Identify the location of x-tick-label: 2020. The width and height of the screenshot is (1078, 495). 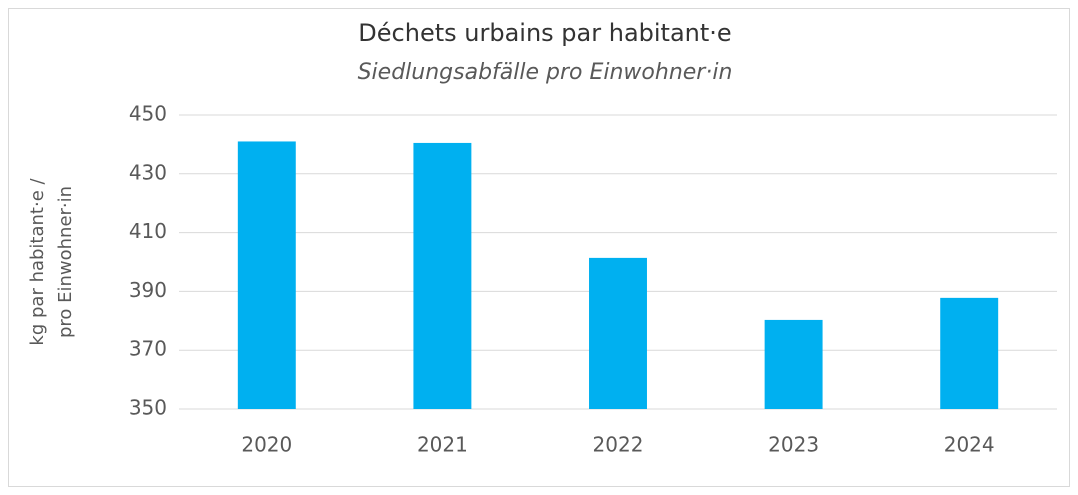
(266, 445).